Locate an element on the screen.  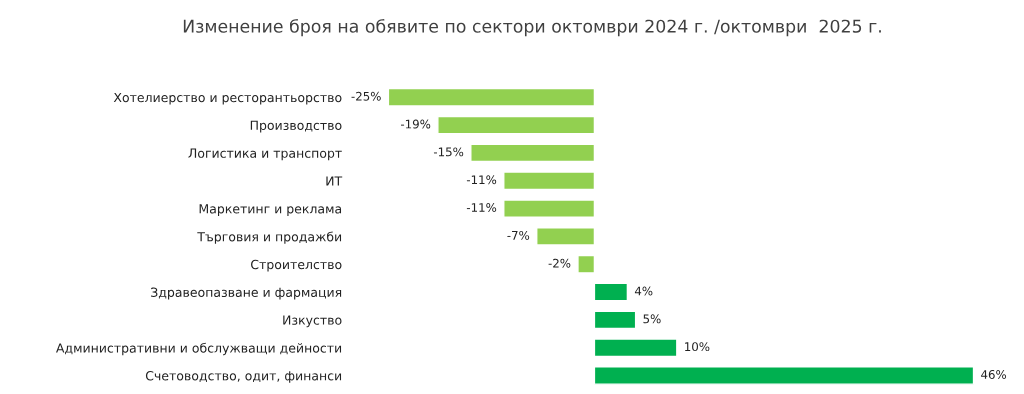
data-label: -15% is located at coordinates (448, 152).